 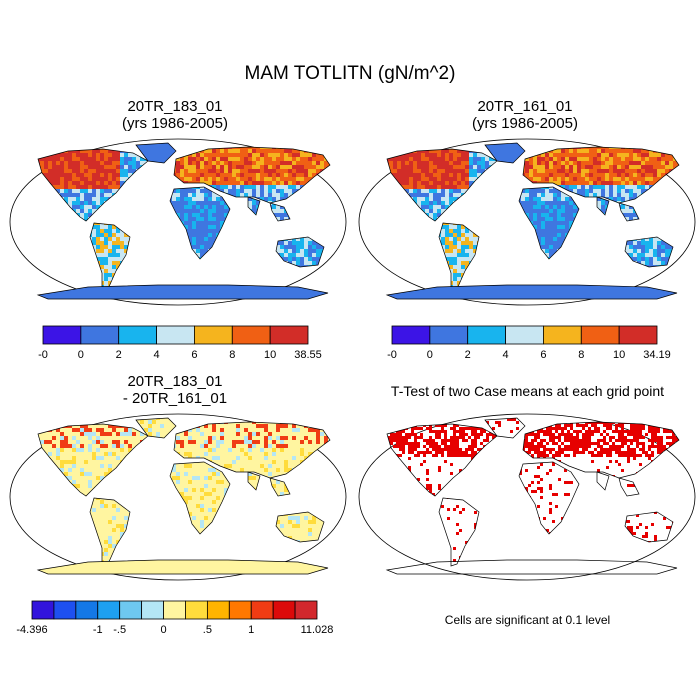 I want to click on panel-title-bottom-left: 20TR_183_01 - 20TR_161_01, so click(x=175, y=390).